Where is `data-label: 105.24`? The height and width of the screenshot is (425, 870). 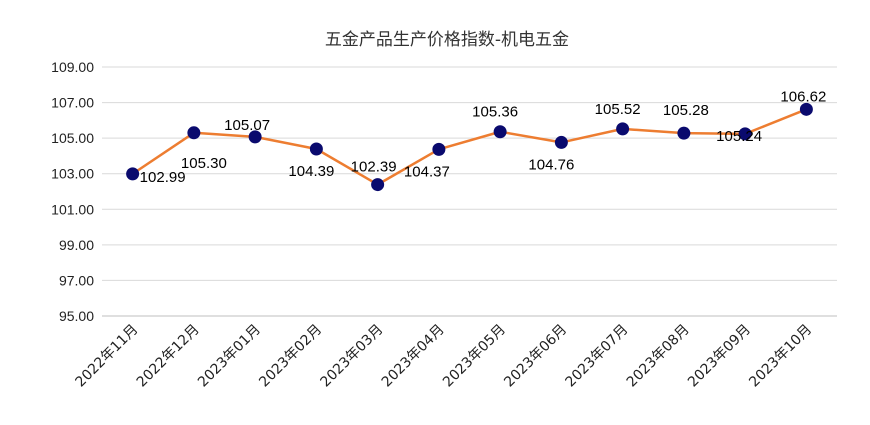 data-label: 105.24 is located at coordinates (739, 136).